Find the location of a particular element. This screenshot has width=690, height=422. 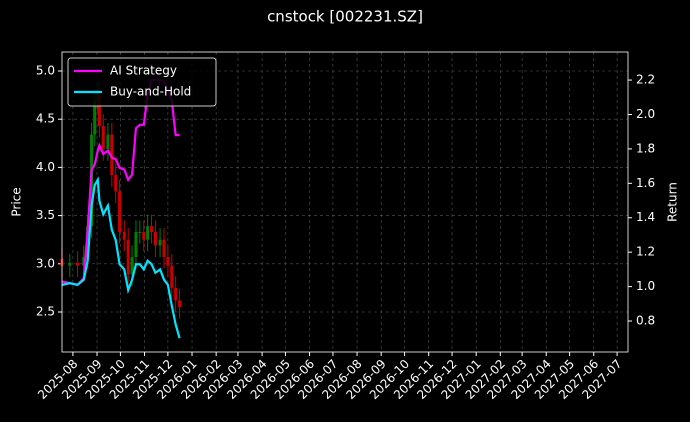

y2-axis-label: Return is located at coordinates (673, 202).